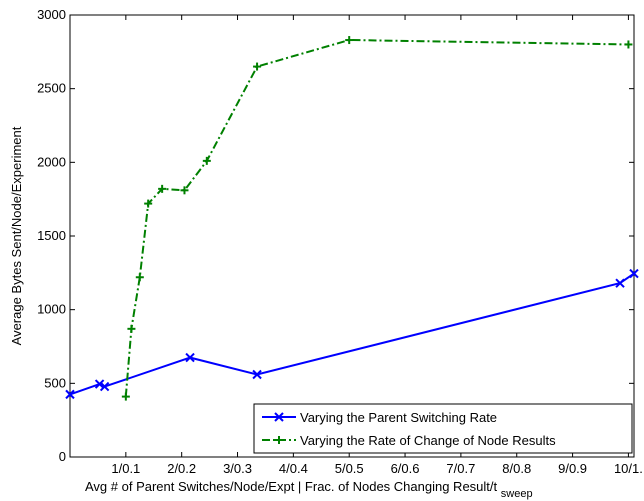  Describe the element at coordinates (349, 468) in the screenshot. I see `x-tick-label: 5/0.5` at that location.